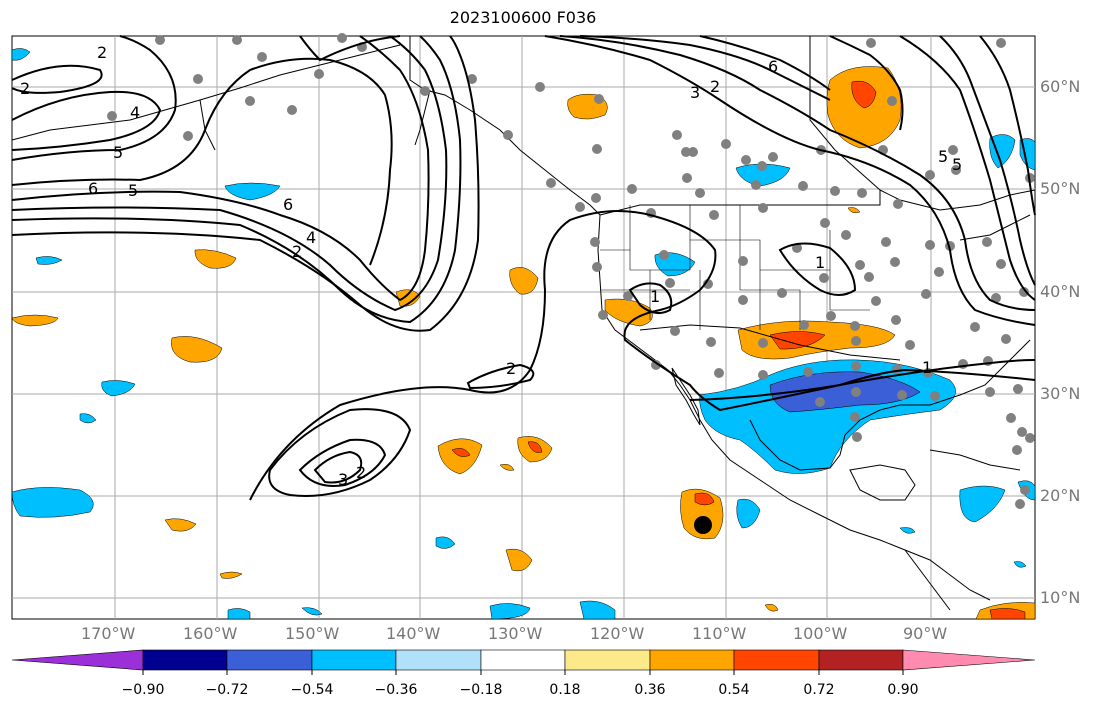  Describe the element at coordinates (820, 633) in the screenshot. I see `lon-label: 100°W` at that location.